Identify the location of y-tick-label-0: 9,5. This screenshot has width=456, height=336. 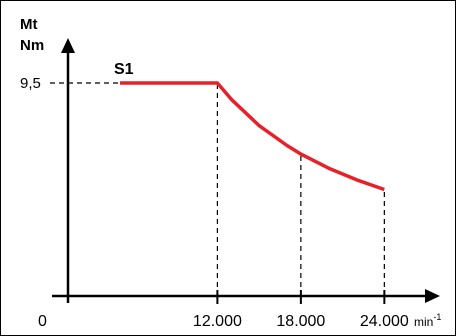
(30, 83).